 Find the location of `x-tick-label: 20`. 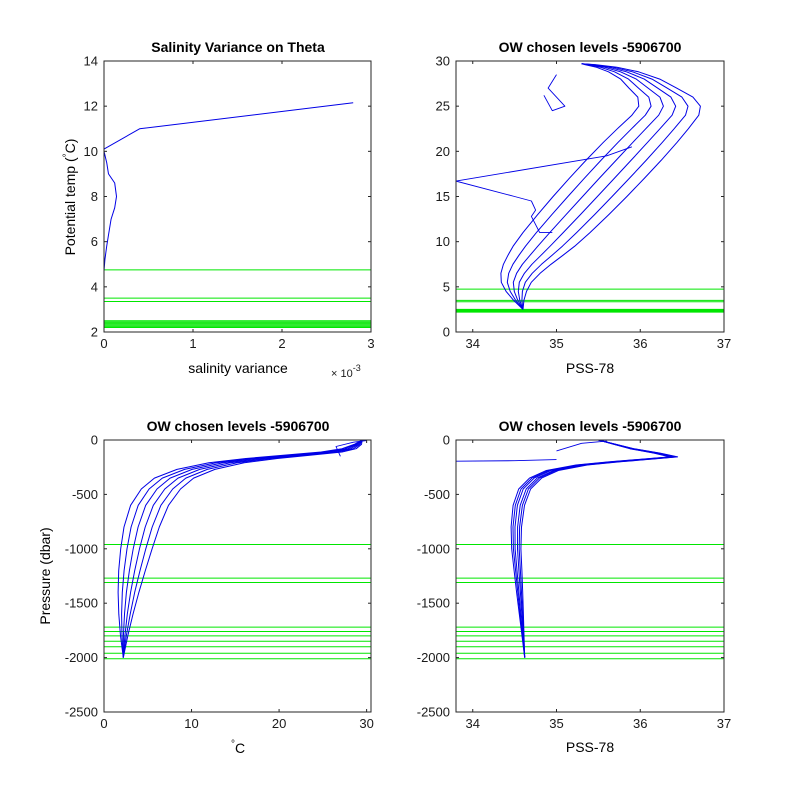

x-tick-label: 20 is located at coordinates (279, 723).